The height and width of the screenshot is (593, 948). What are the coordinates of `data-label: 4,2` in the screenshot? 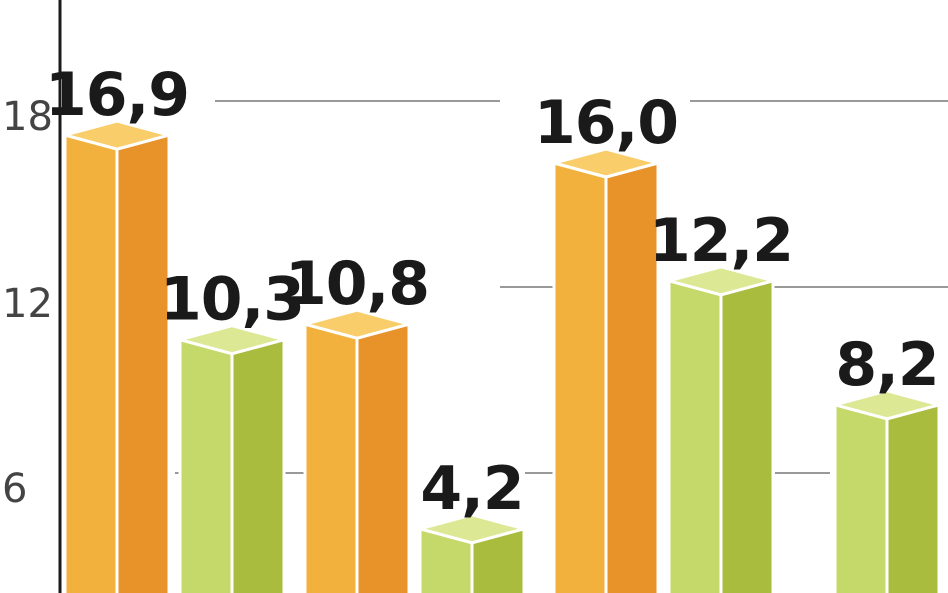 It's located at (471, 489).